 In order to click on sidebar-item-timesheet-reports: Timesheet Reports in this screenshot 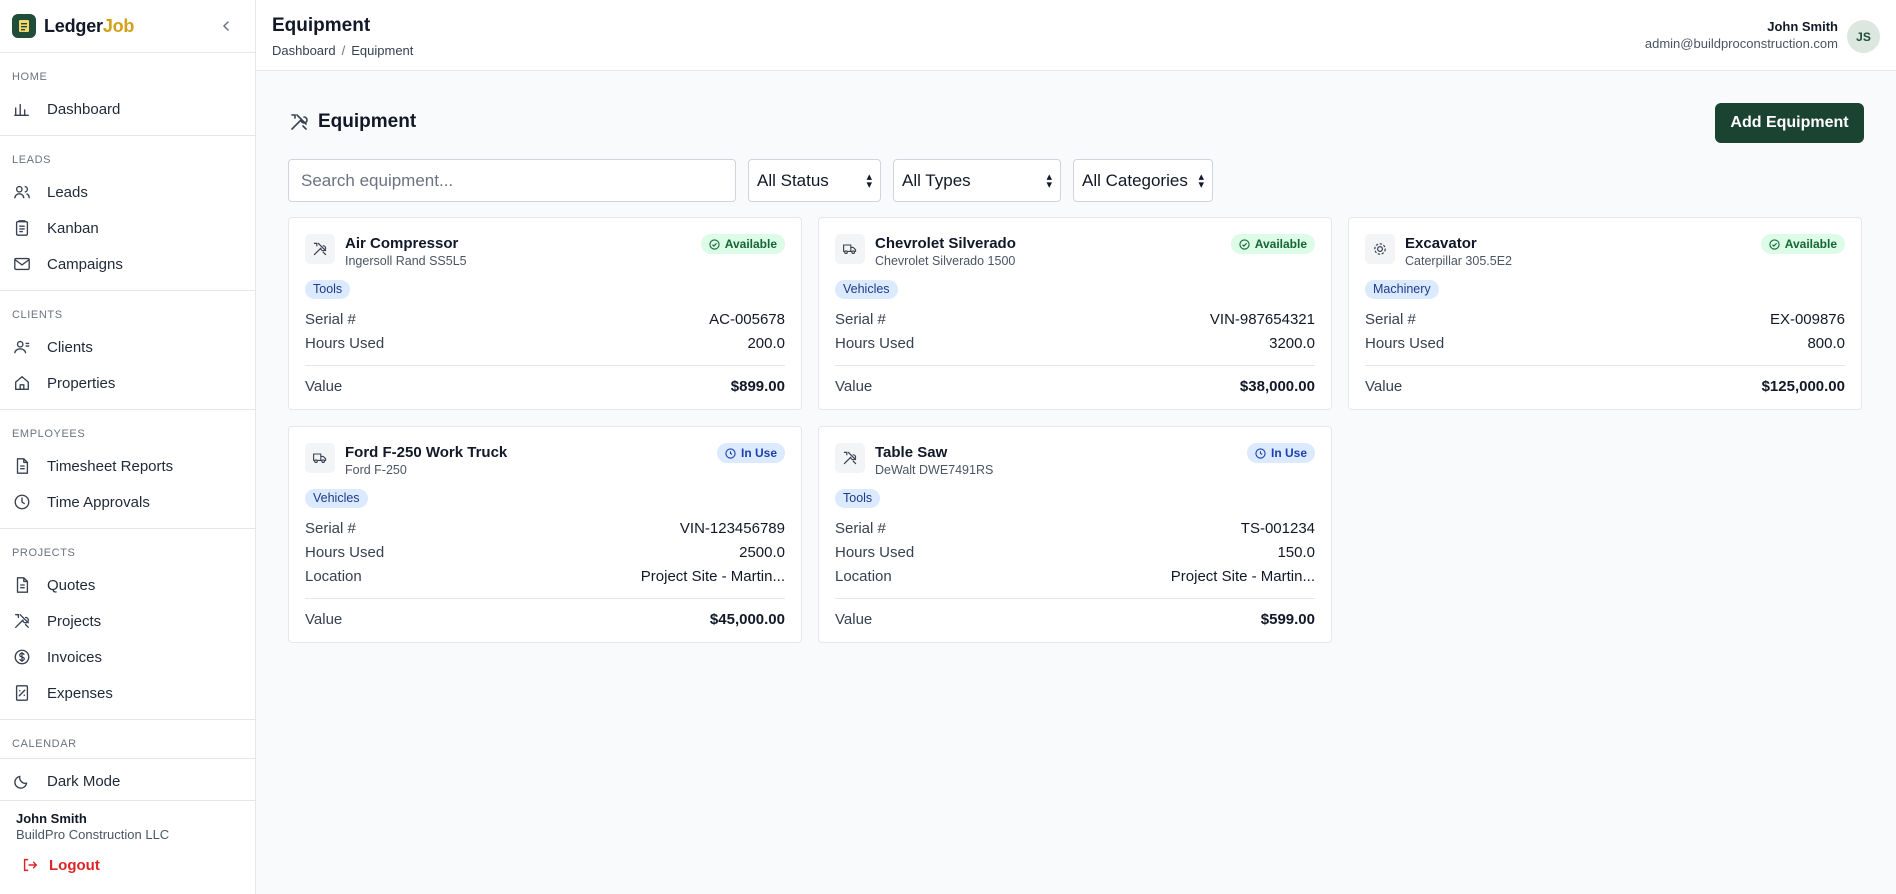, I will do `click(127, 466)`.